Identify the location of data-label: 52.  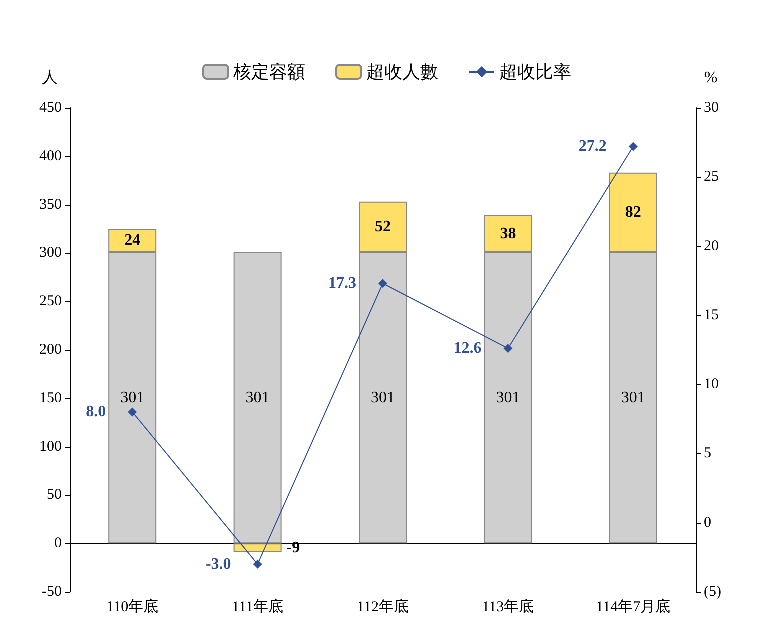
(383, 227).